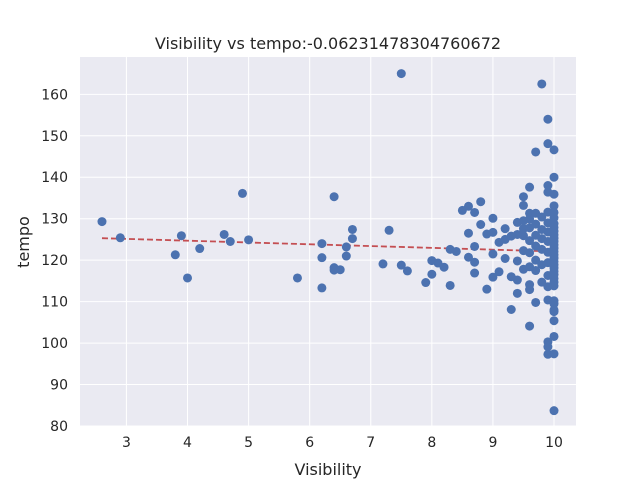 The height and width of the screenshot is (480, 640). What do you see at coordinates (23, 242) in the screenshot?
I see `y-axis-label: tempo` at bounding box center [23, 242].